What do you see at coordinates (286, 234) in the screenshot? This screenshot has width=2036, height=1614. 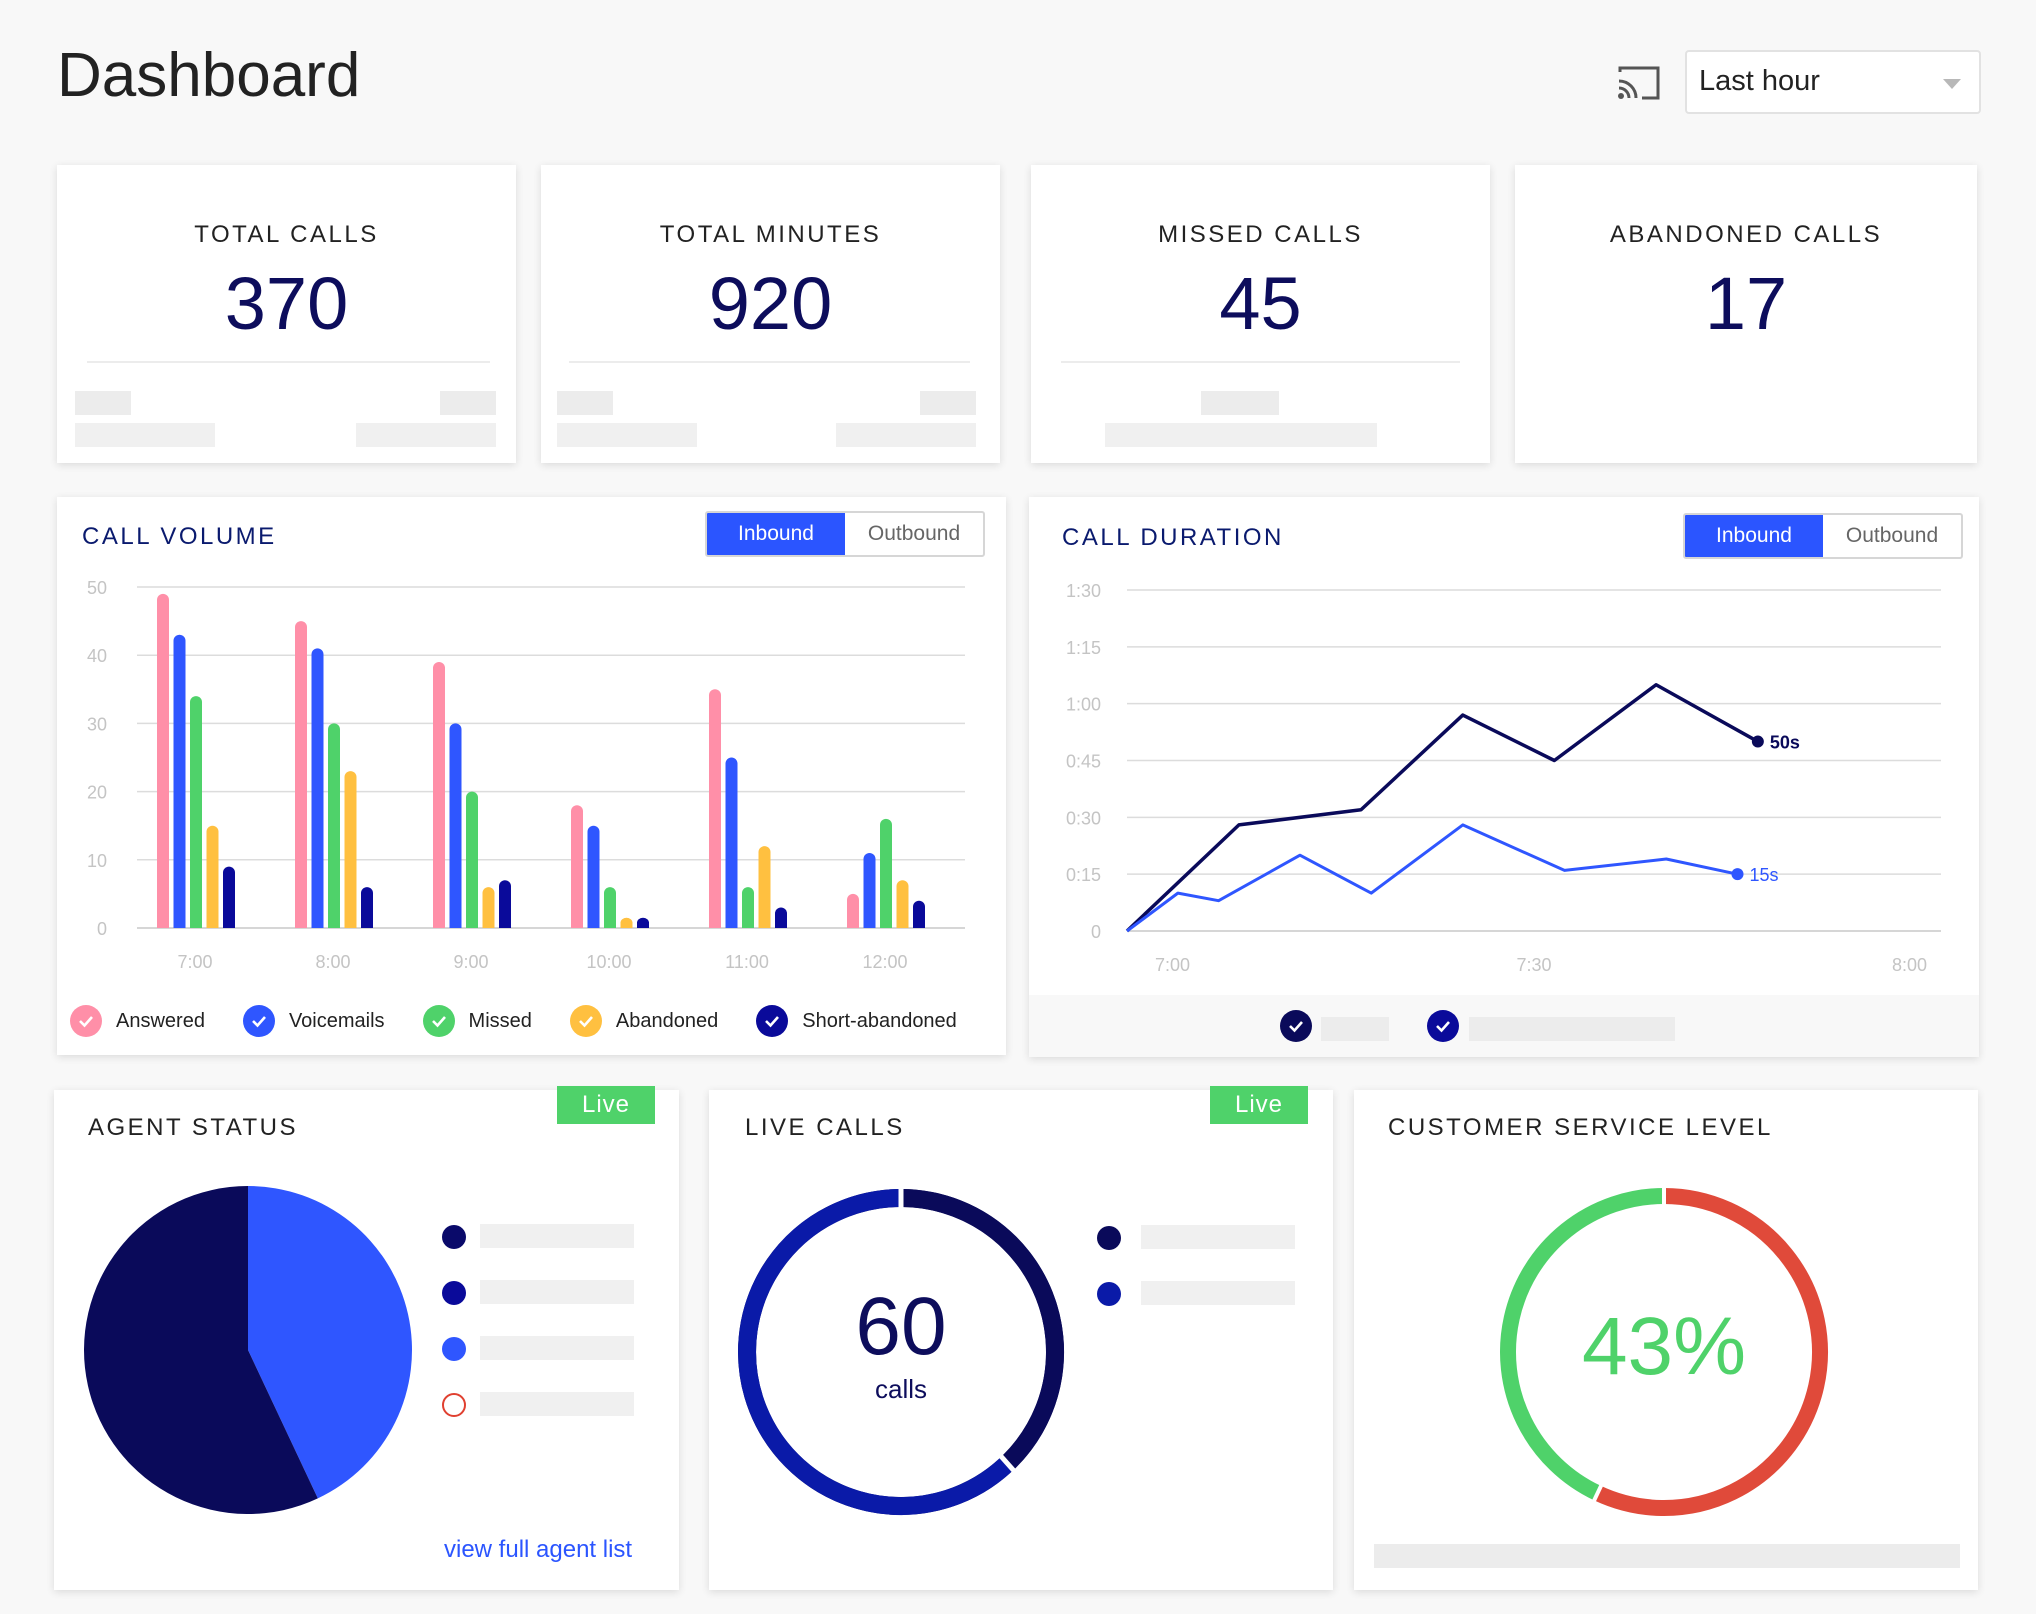 I see `kpi-label: TOTAL CALLS` at bounding box center [286, 234].